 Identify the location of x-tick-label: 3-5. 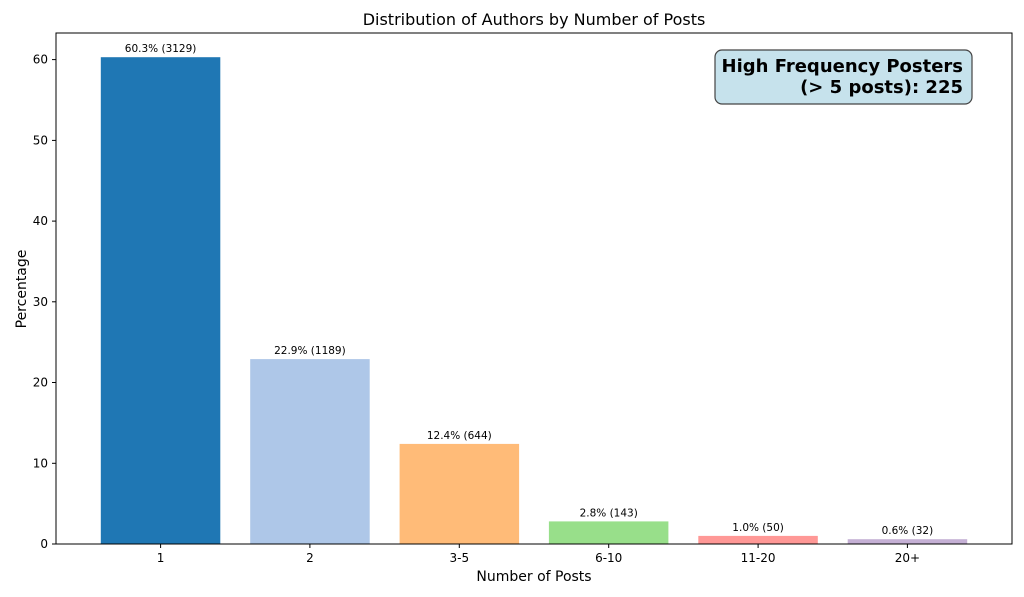
(459, 558).